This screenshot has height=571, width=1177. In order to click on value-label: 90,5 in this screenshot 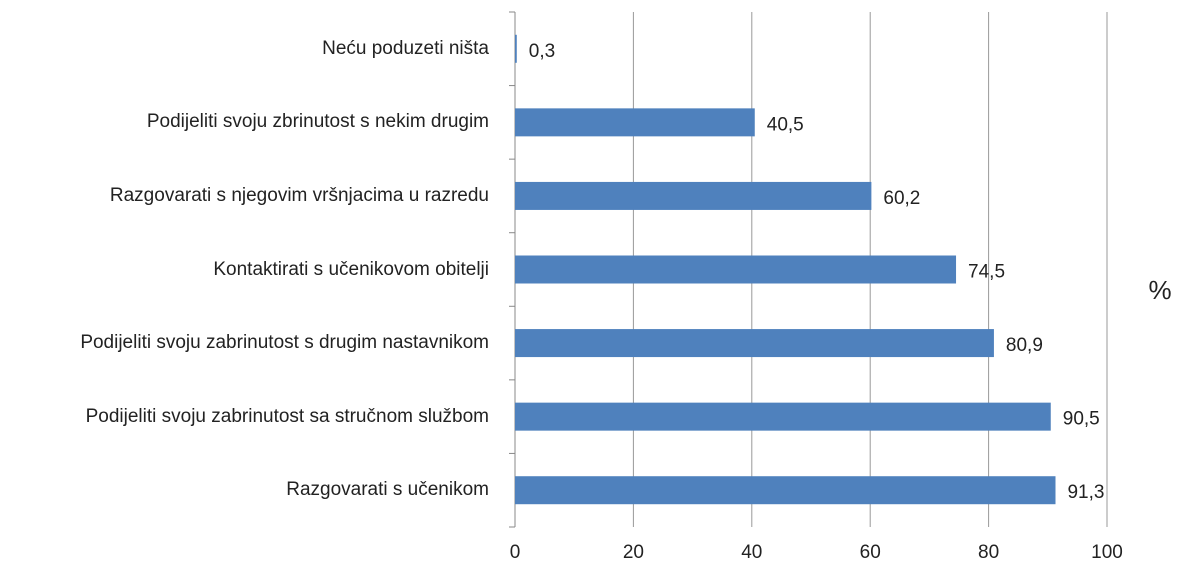, I will do `click(1081, 419)`.